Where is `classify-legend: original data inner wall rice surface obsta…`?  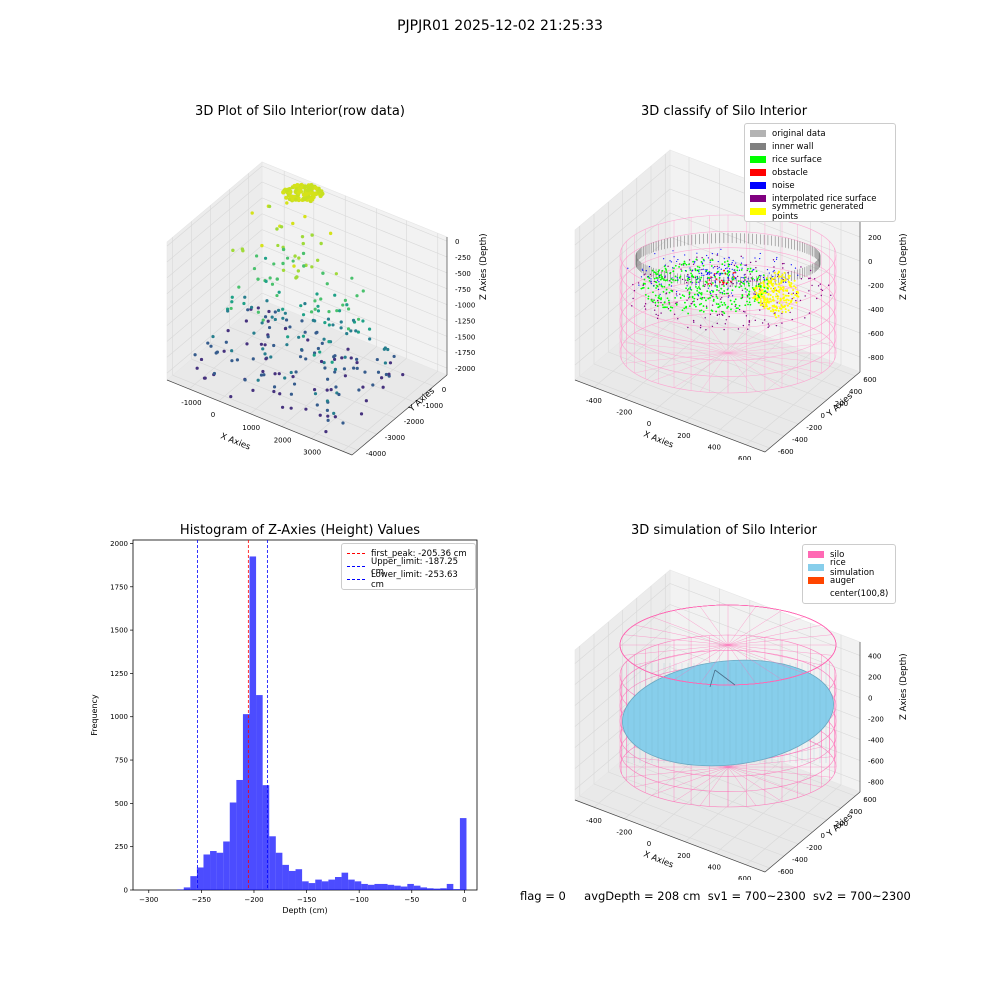
classify-legend: original data inner wall rice surface obsta… is located at coordinates (820, 172).